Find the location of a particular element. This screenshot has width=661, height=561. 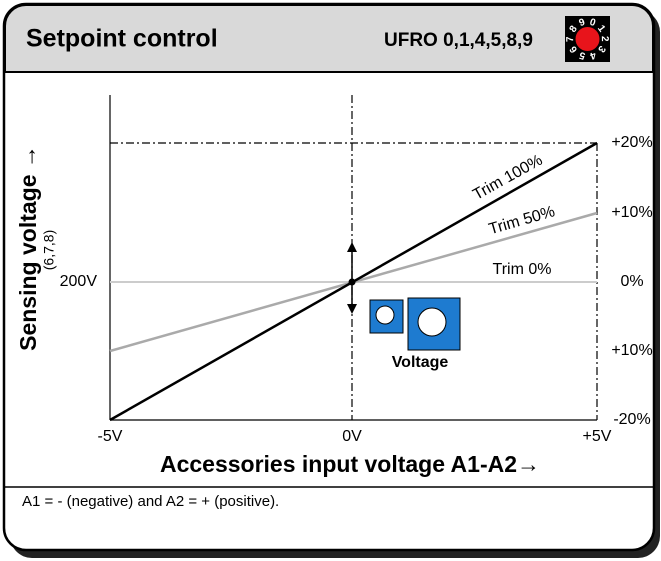

dial-digit: 8 is located at coordinates (574, 28).